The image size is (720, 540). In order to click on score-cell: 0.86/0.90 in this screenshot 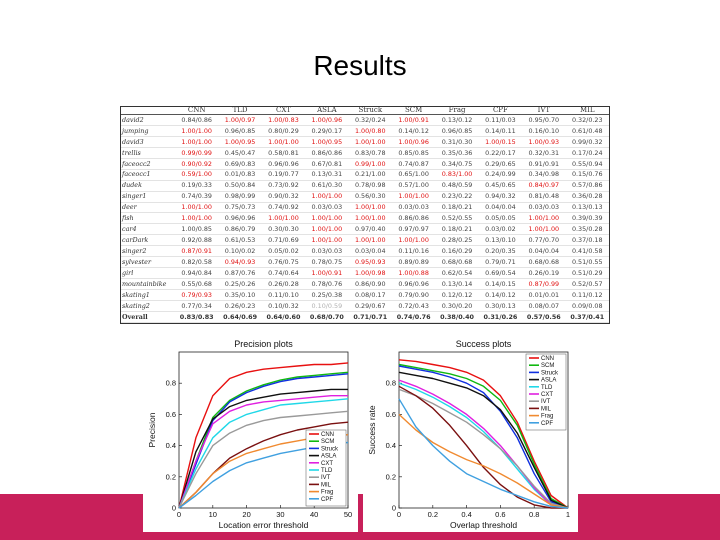, I will do `click(370, 284)`.